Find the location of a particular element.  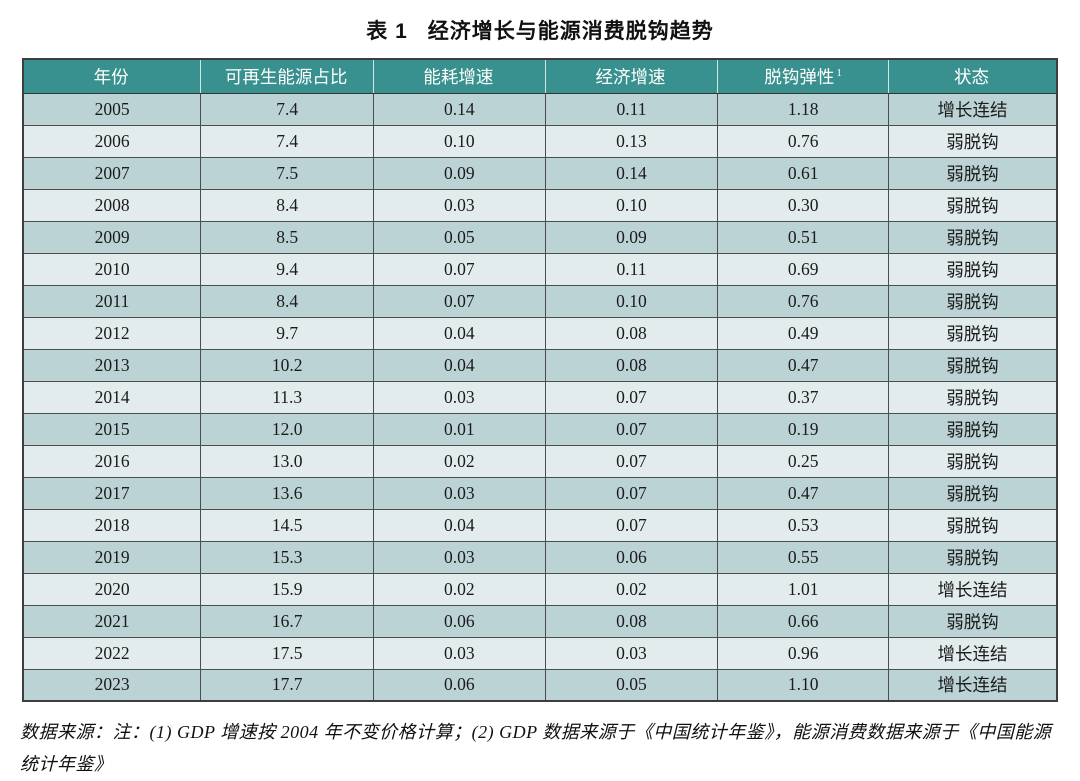

table-row: 2017 13.6 0.03 0.07 0.47 弱脱钩 is located at coordinates (540, 493).